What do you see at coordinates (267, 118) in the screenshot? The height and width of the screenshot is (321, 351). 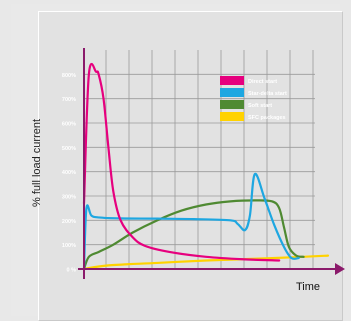 I see `legend-label: SFC packages` at bounding box center [267, 118].